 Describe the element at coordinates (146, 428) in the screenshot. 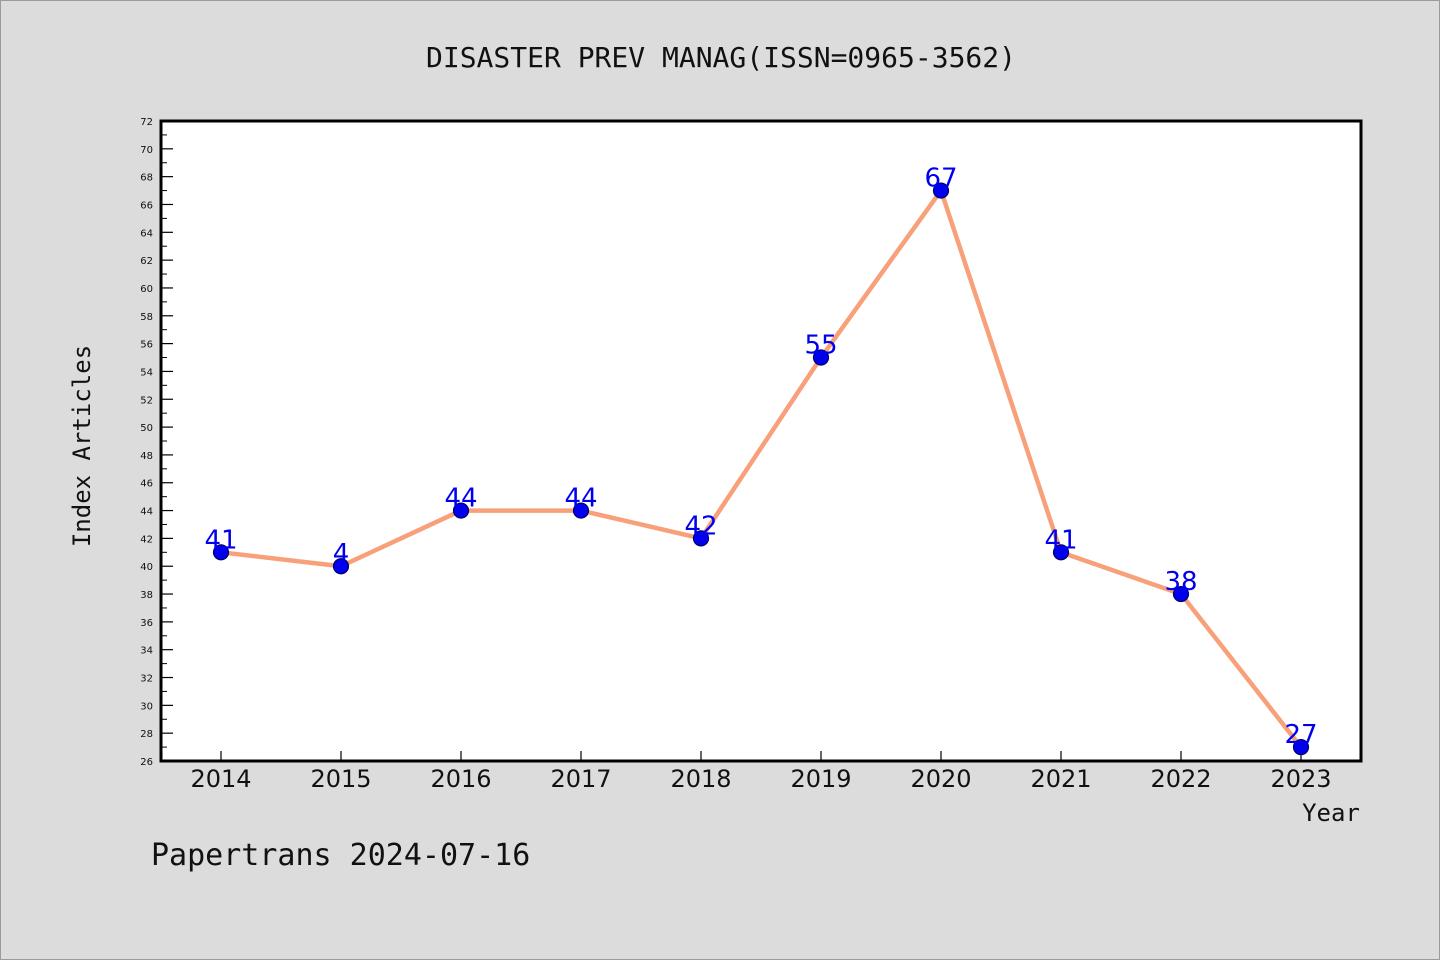

I see `y-tick-label: 50` at that location.